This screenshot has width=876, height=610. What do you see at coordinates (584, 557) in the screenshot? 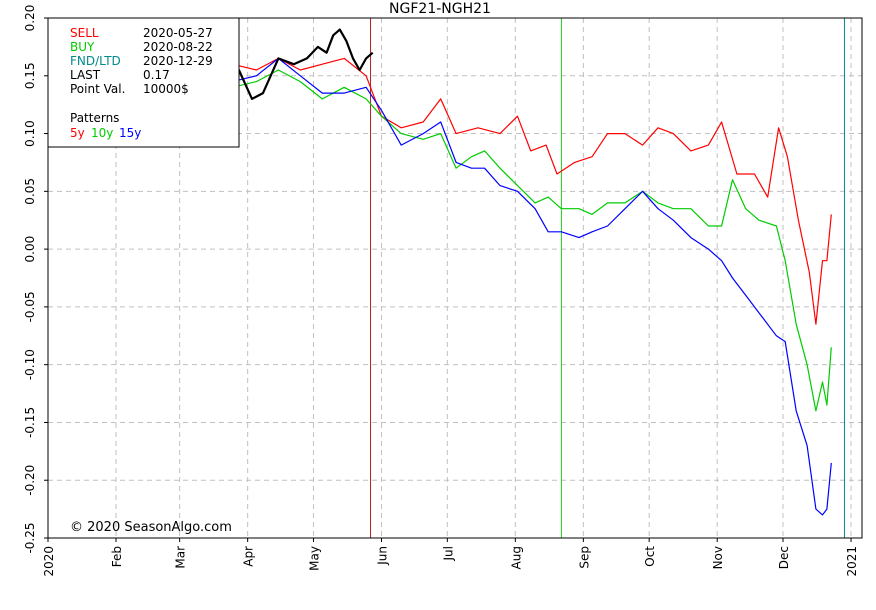
I see `x-tick-label: Sep` at bounding box center [584, 557].